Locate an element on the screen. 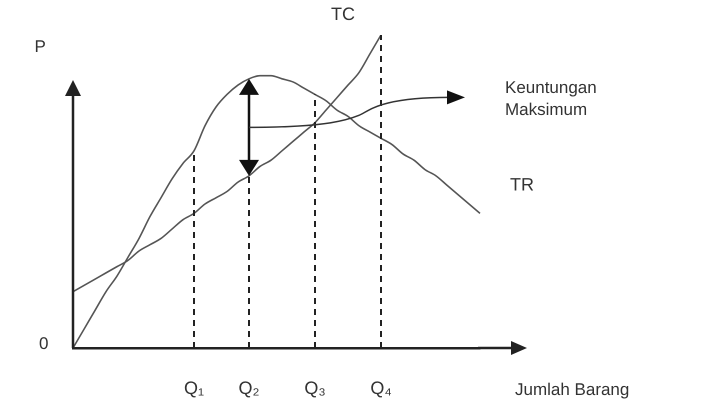 Image resolution: width=705 pixels, height=403 pixels. x-tick-label: Q₂ is located at coordinates (249, 388).